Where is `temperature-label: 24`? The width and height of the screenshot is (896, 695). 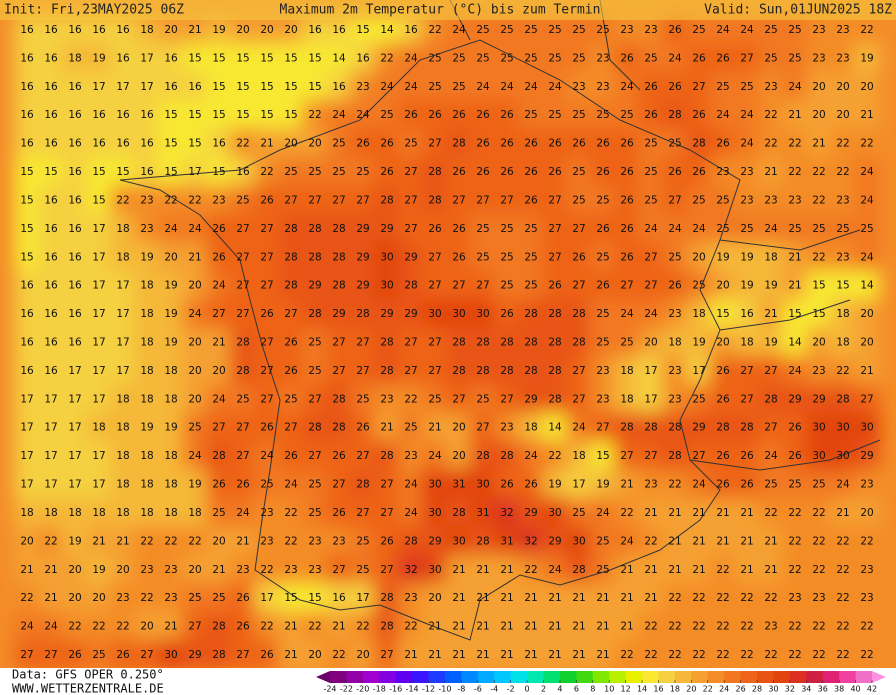
temperature-label: 24 is located at coordinates (723, 30).